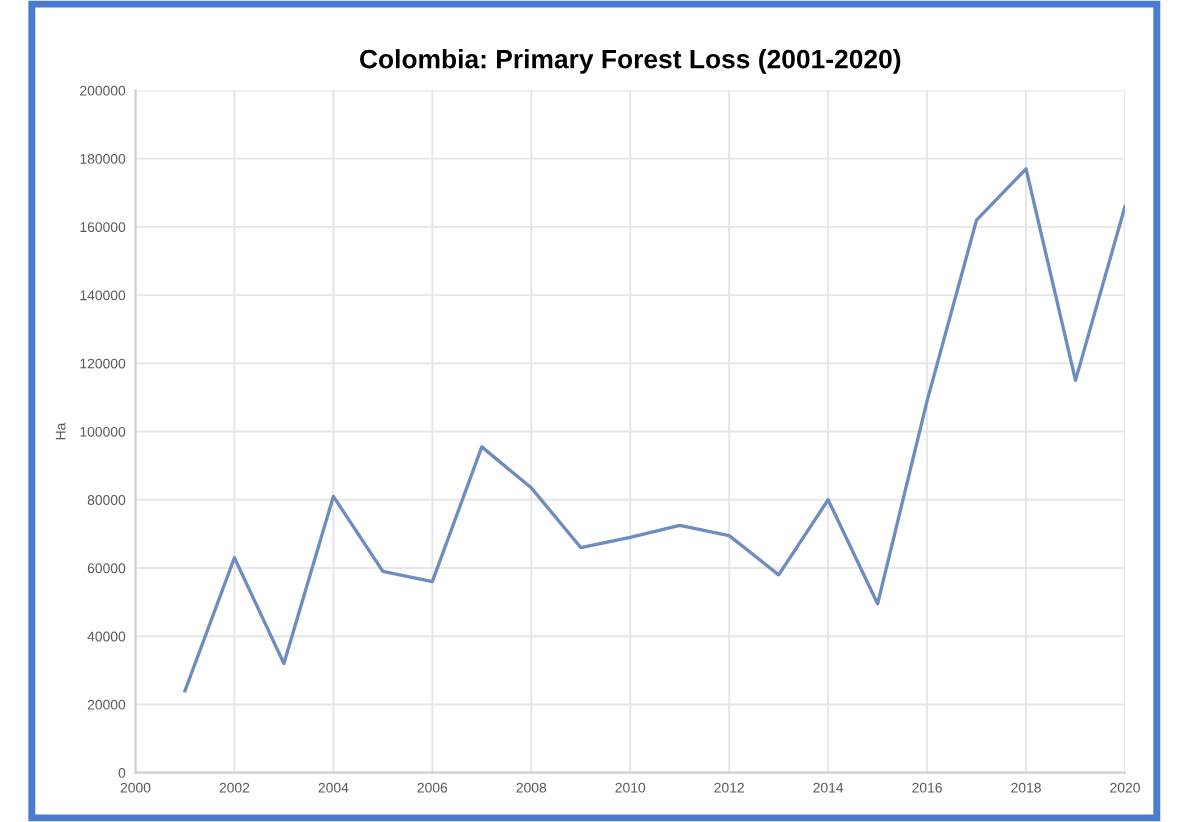  What do you see at coordinates (630, 61) in the screenshot?
I see `chart-title: Colombia: Primary Forest Loss (2001-2020)` at bounding box center [630, 61].